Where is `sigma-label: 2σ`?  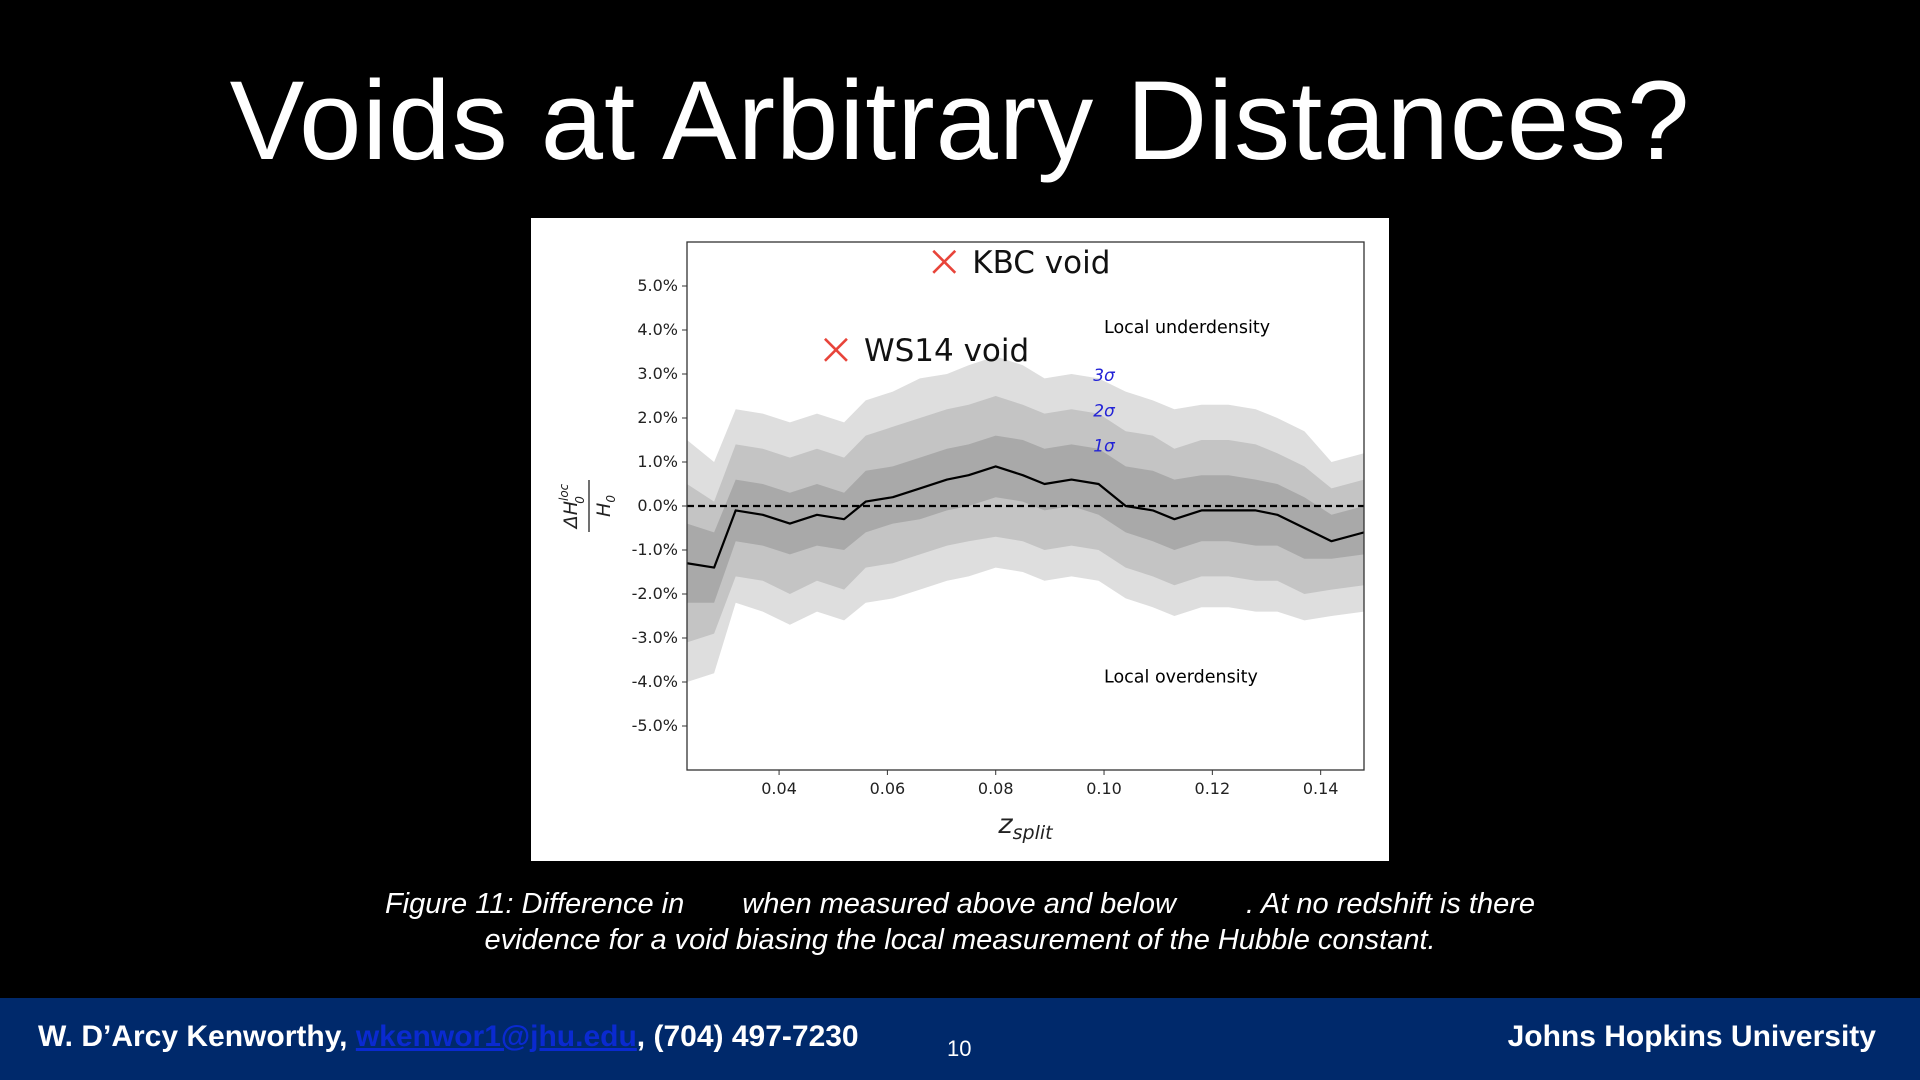
sigma-label: 2σ is located at coordinates (1104, 411).